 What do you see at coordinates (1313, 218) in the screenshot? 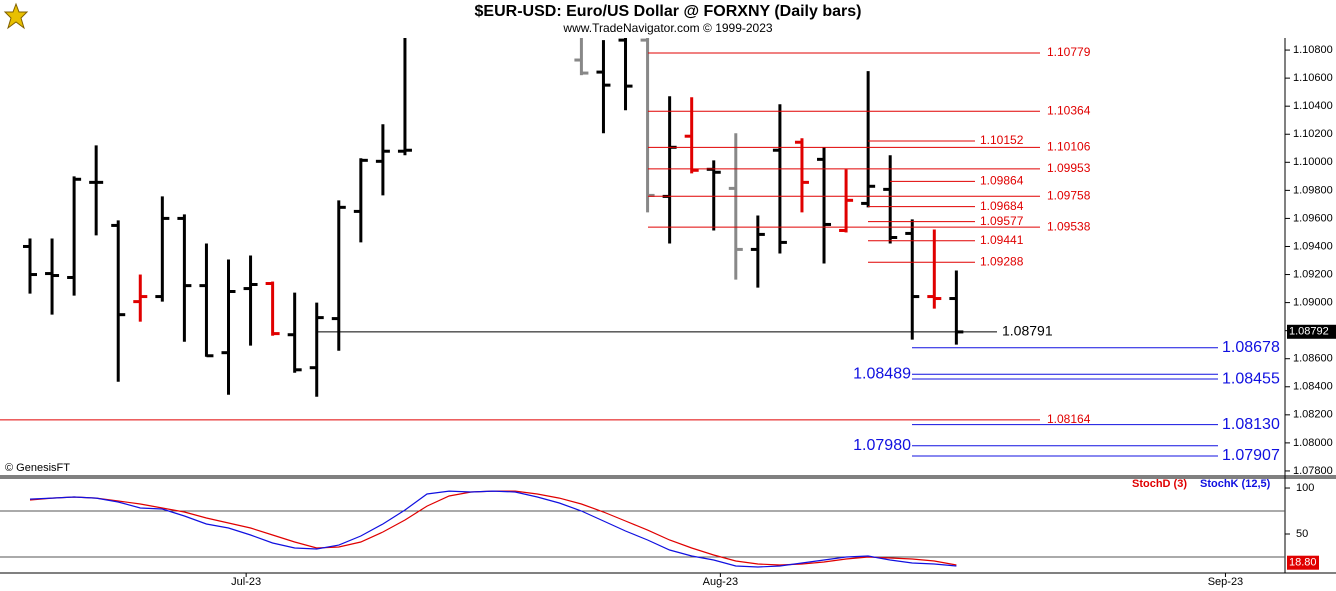
I see `y-tick-label: 1.09600` at bounding box center [1313, 218].